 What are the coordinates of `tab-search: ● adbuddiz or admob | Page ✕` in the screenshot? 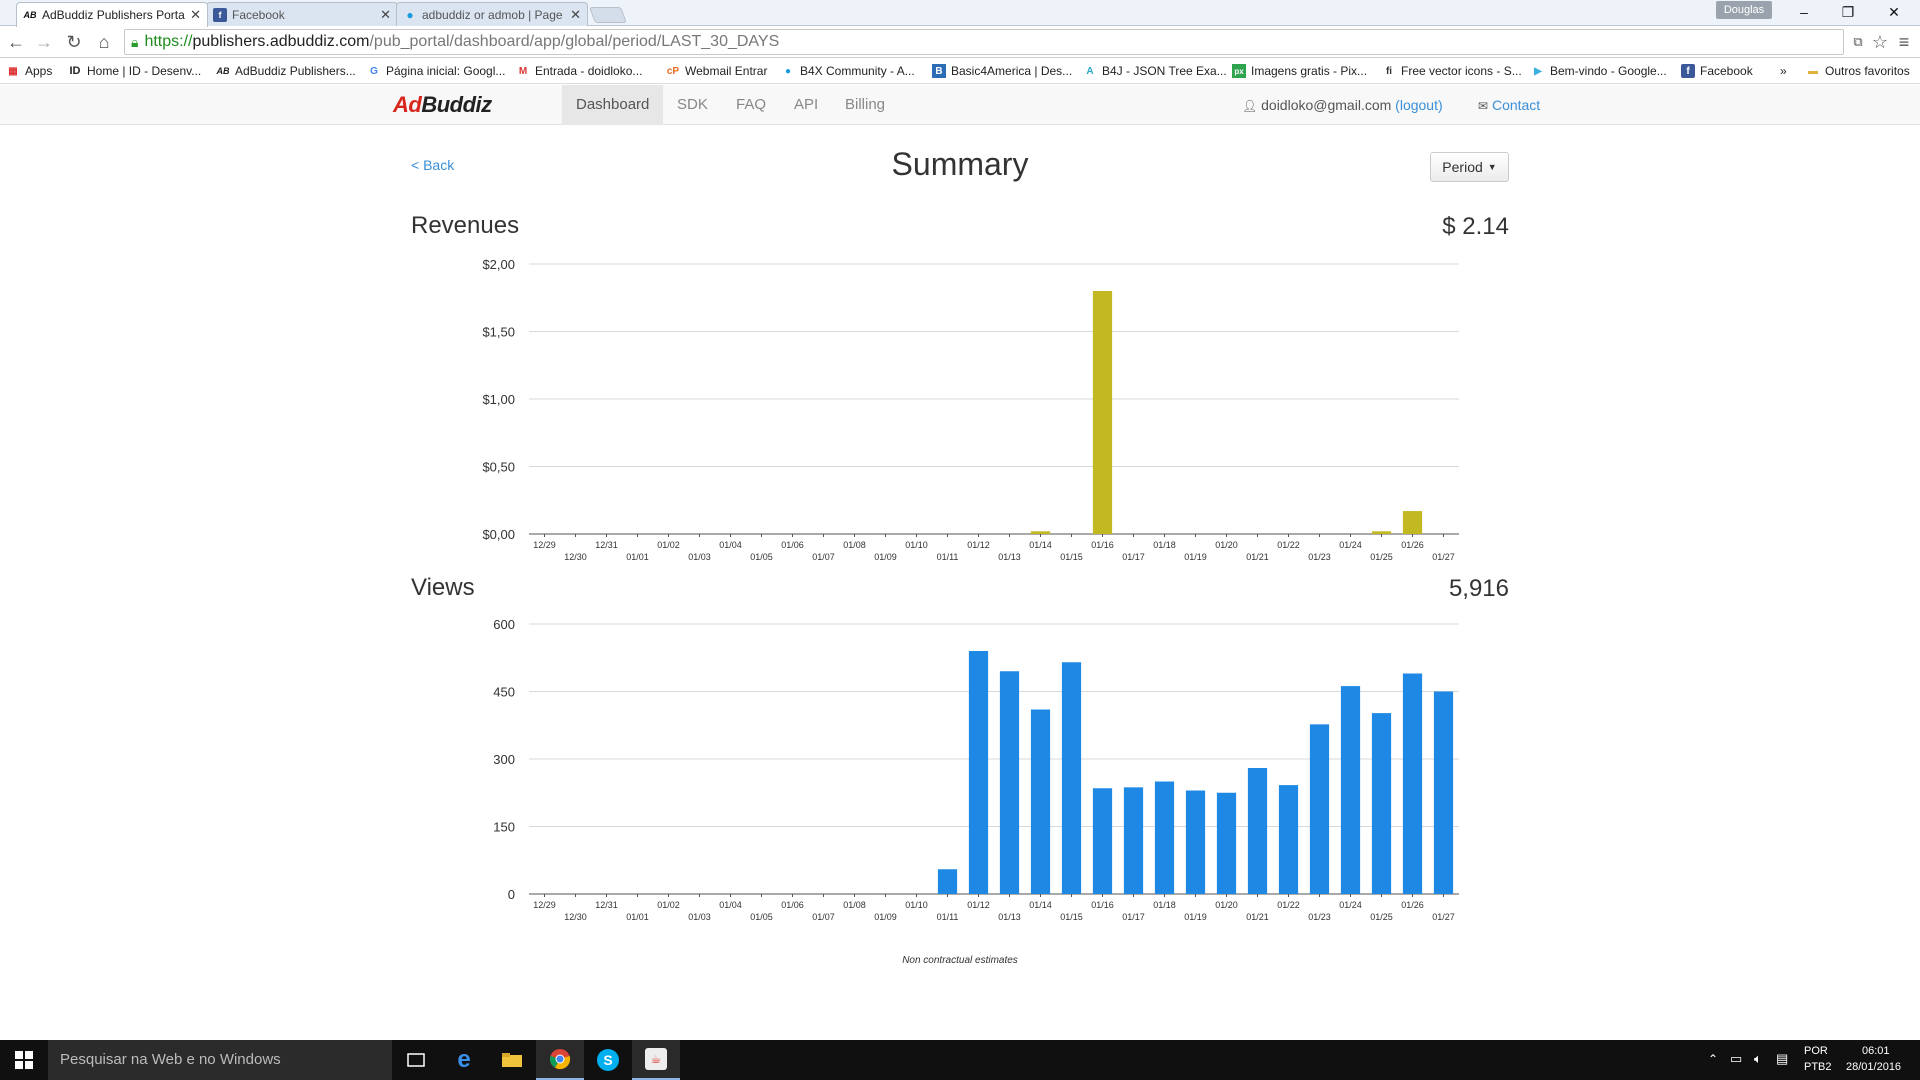 It's located at (492, 14).